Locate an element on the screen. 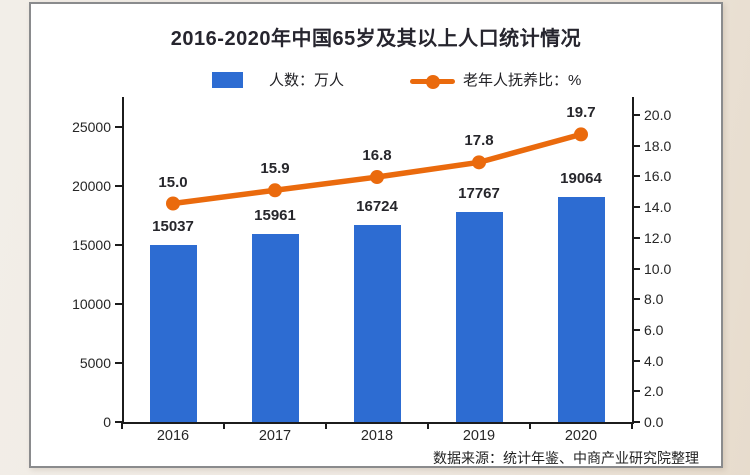 This screenshot has width=750, height=475. y-axis-right-tick-label: 10.0 is located at coordinates (658, 268).